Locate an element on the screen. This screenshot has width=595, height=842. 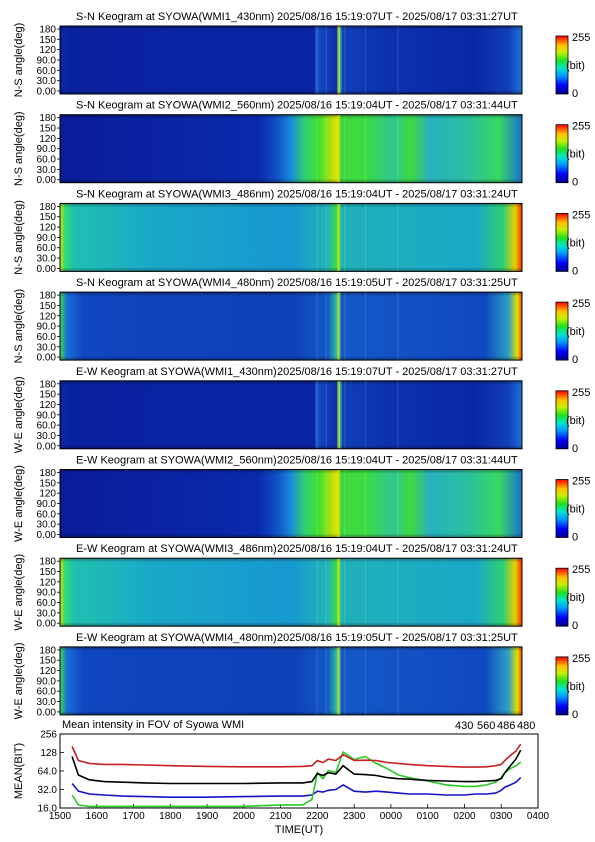
x-tick-label: 0400 is located at coordinates (538, 816).